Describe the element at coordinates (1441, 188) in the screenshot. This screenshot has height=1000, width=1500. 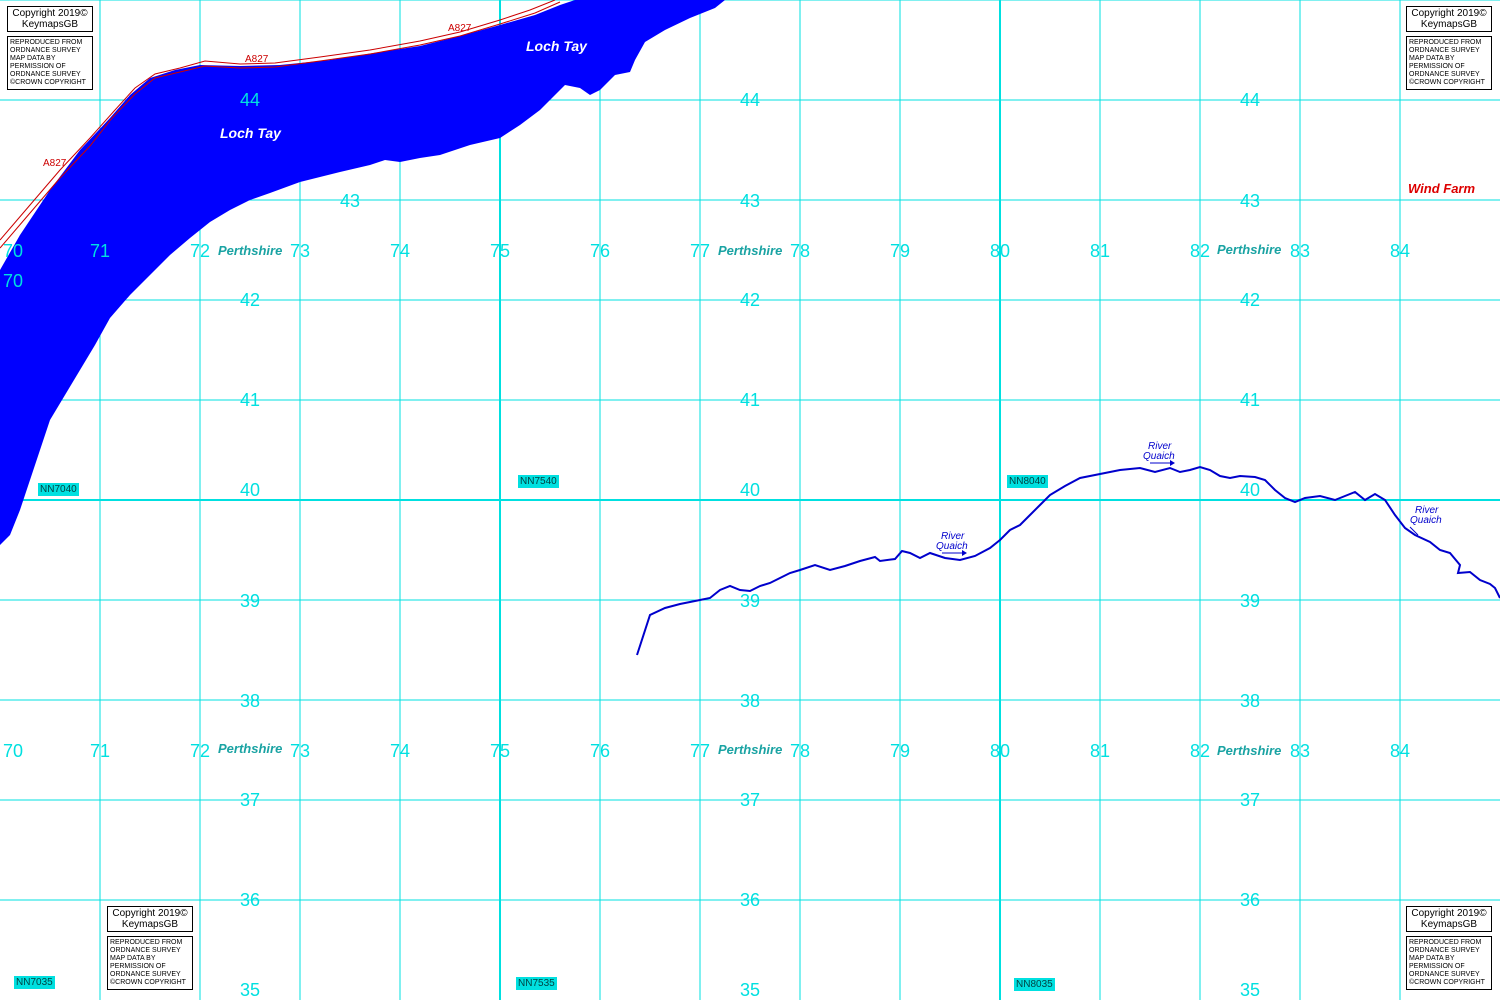
I see `wind-farm-label: Wind Farm` at that location.